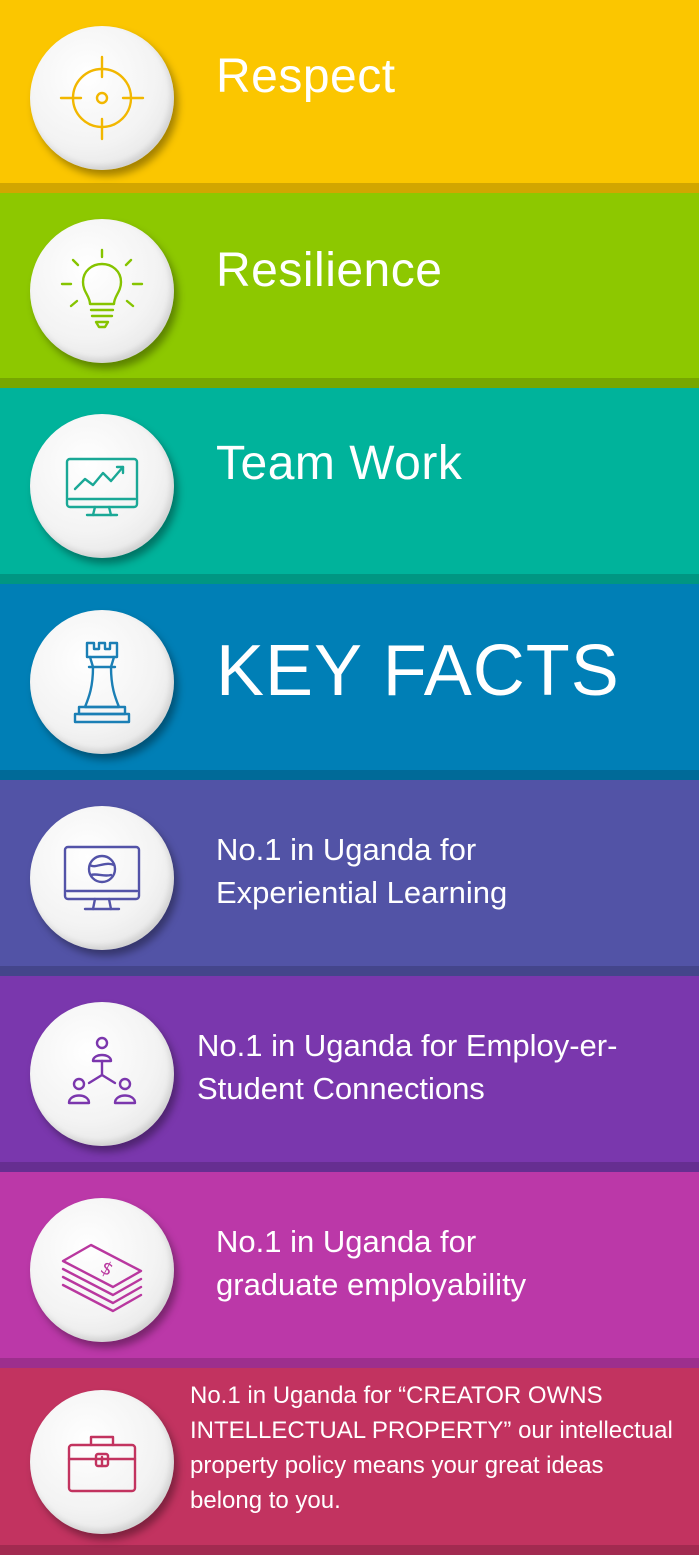 Image resolution: width=699 pixels, height=1555 pixels. I want to click on chess-rook-icon, so click(102, 682).